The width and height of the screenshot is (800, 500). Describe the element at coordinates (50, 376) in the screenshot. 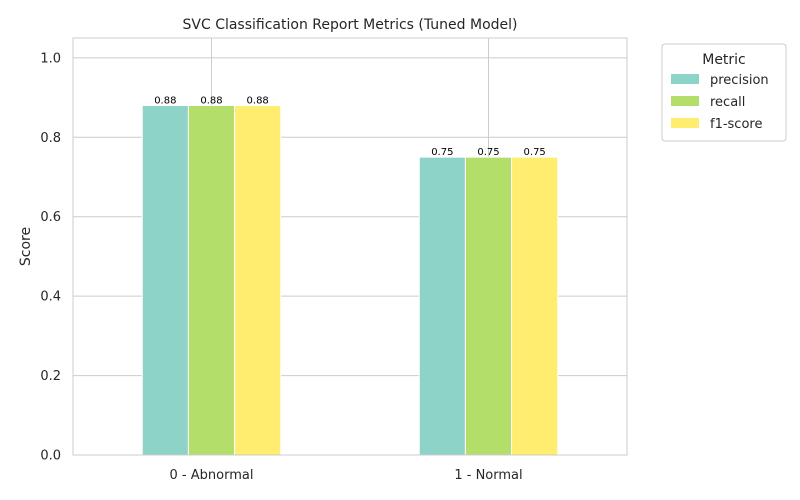

I see `y-tick-label: 0.2` at that location.